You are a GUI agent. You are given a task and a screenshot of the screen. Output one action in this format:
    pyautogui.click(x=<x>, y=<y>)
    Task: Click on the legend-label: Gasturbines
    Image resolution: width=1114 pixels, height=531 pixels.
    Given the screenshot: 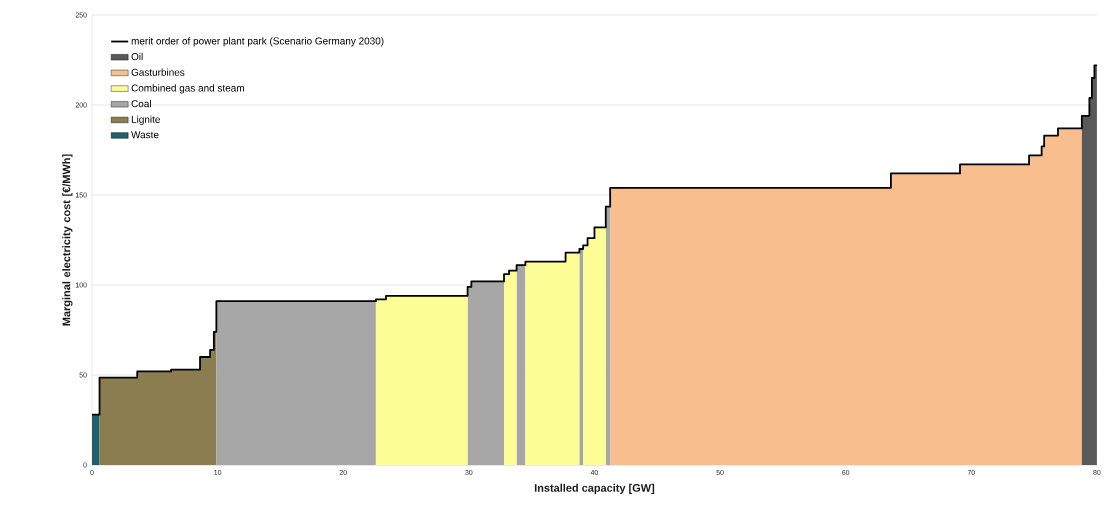 What is the action you would take?
    pyautogui.click(x=158, y=72)
    